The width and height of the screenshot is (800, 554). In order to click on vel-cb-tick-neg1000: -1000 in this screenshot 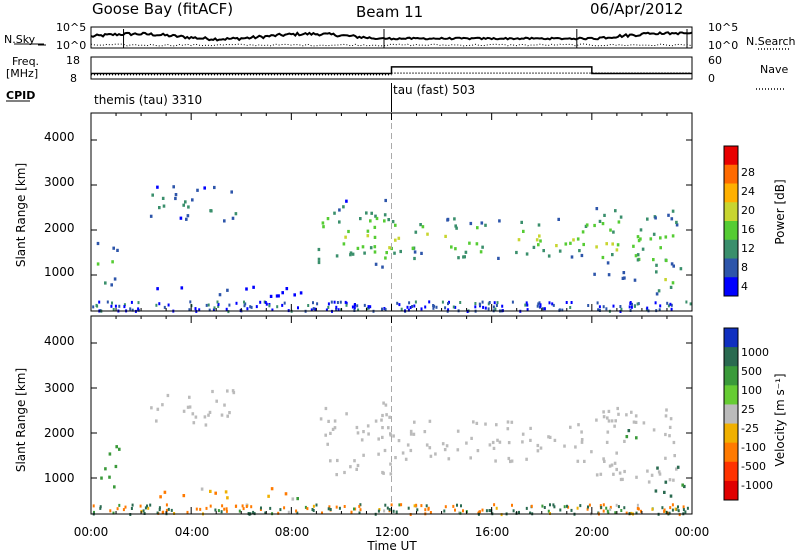, I will do `click(757, 485)`.